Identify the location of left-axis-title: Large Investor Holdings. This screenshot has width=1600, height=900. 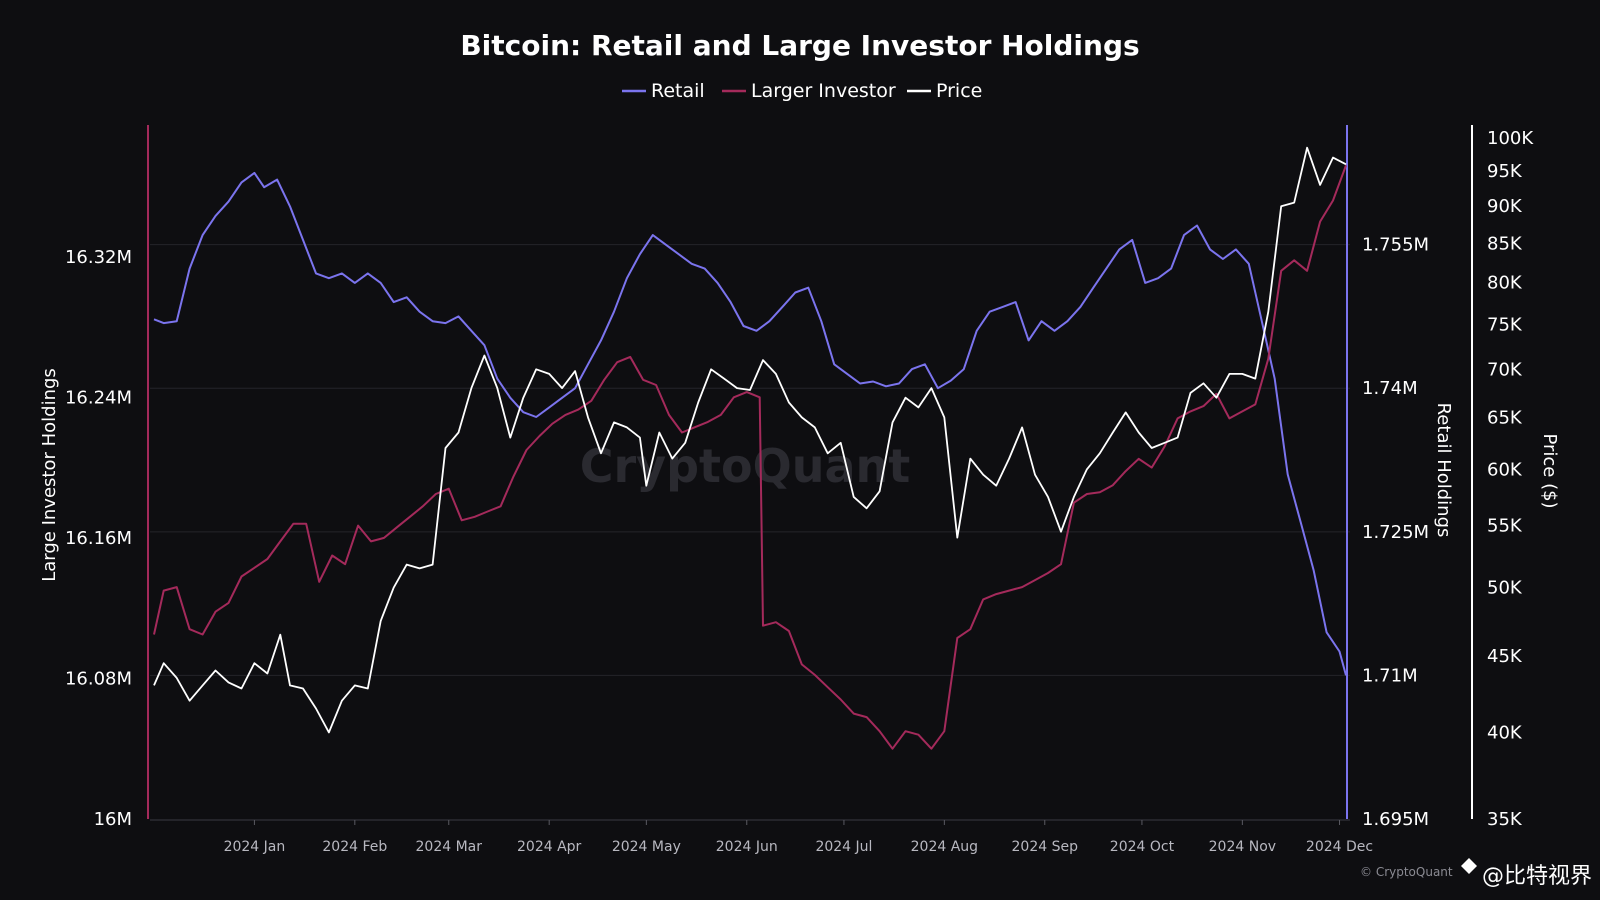
(49, 475).